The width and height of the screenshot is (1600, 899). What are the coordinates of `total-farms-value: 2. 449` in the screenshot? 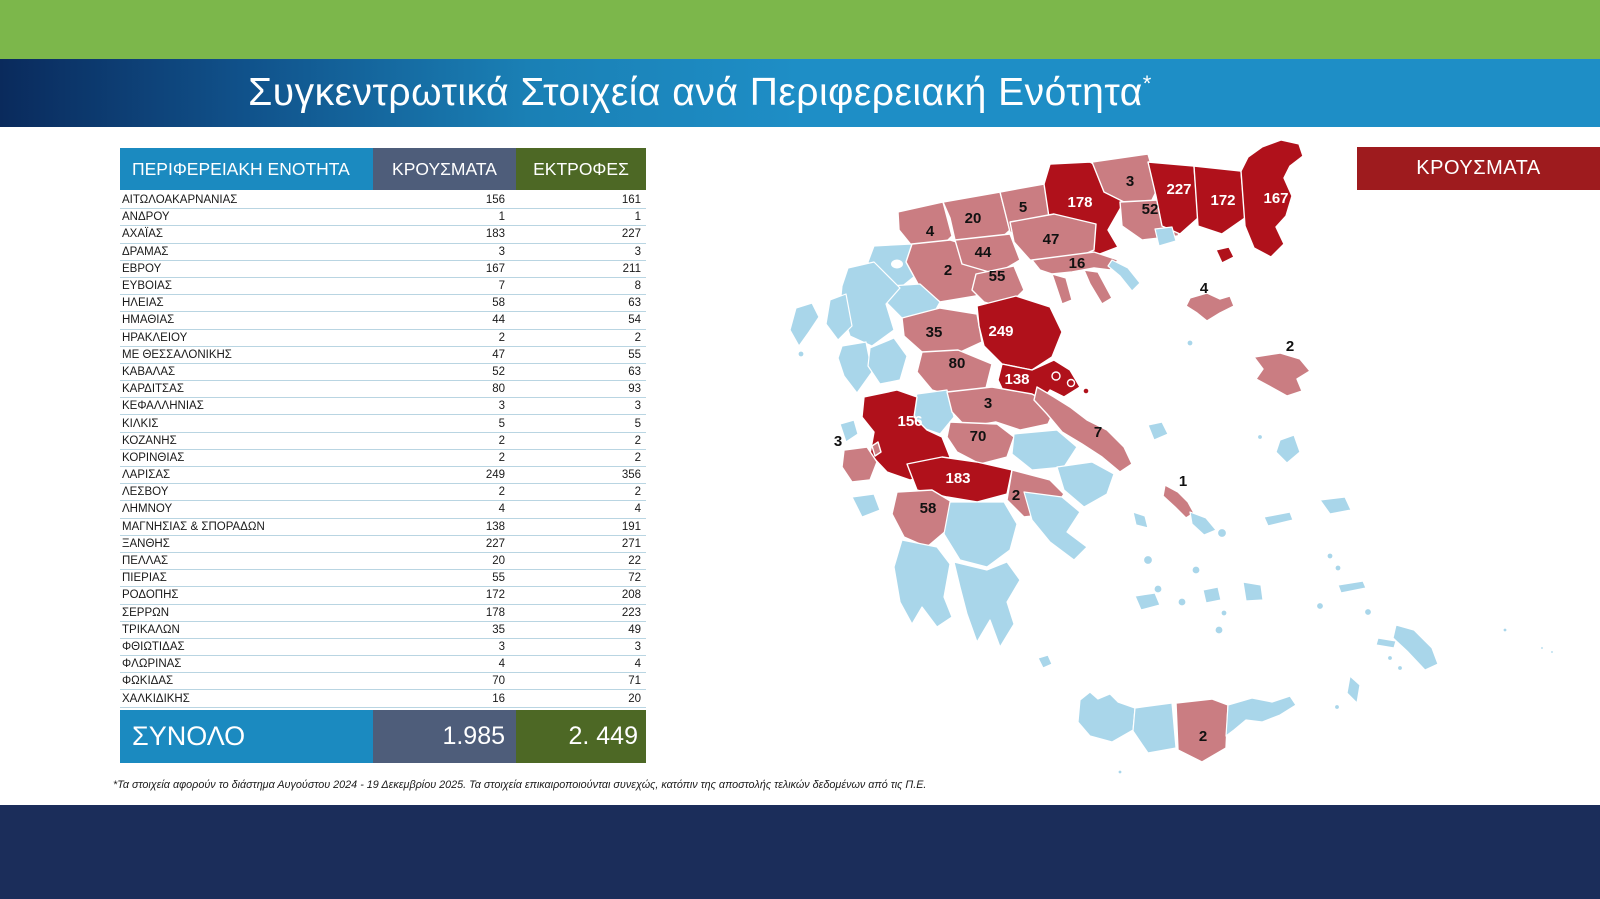 It's located at (581, 736).